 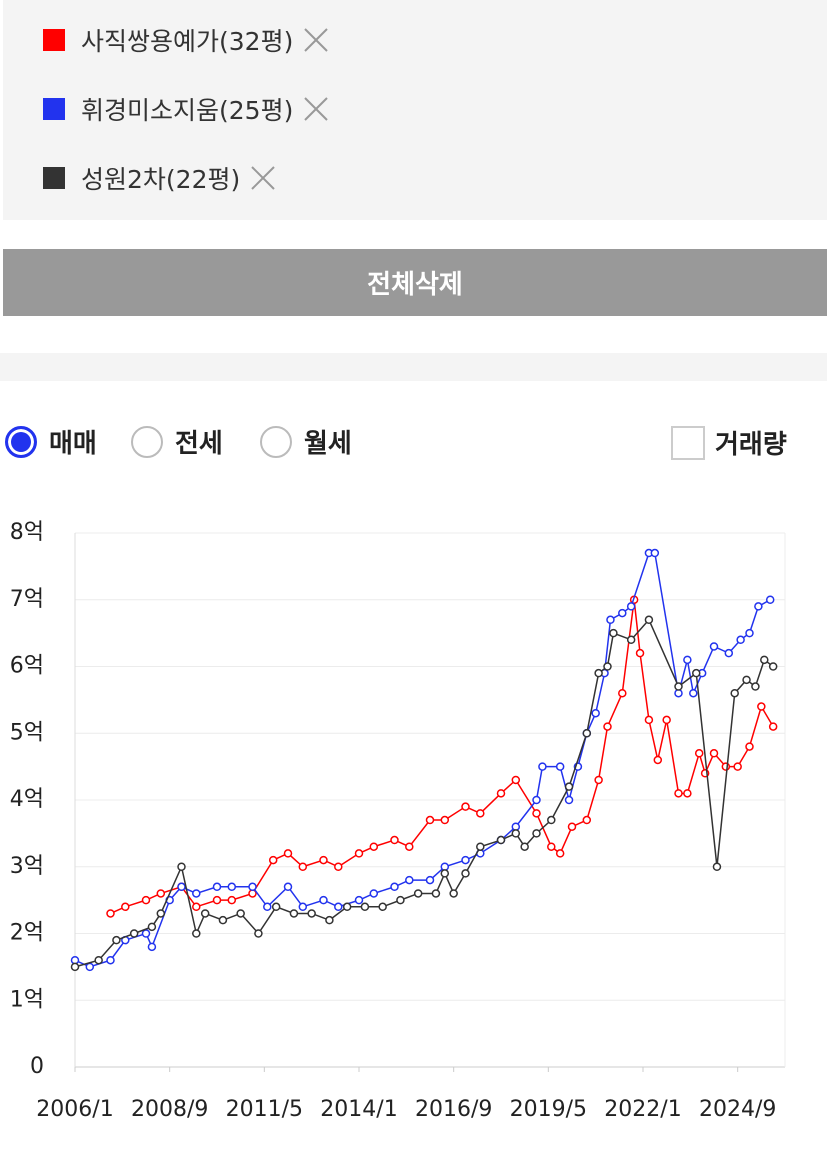 What do you see at coordinates (358, 1109) in the screenshot?
I see `x-tick-label: 2014/1` at bounding box center [358, 1109].